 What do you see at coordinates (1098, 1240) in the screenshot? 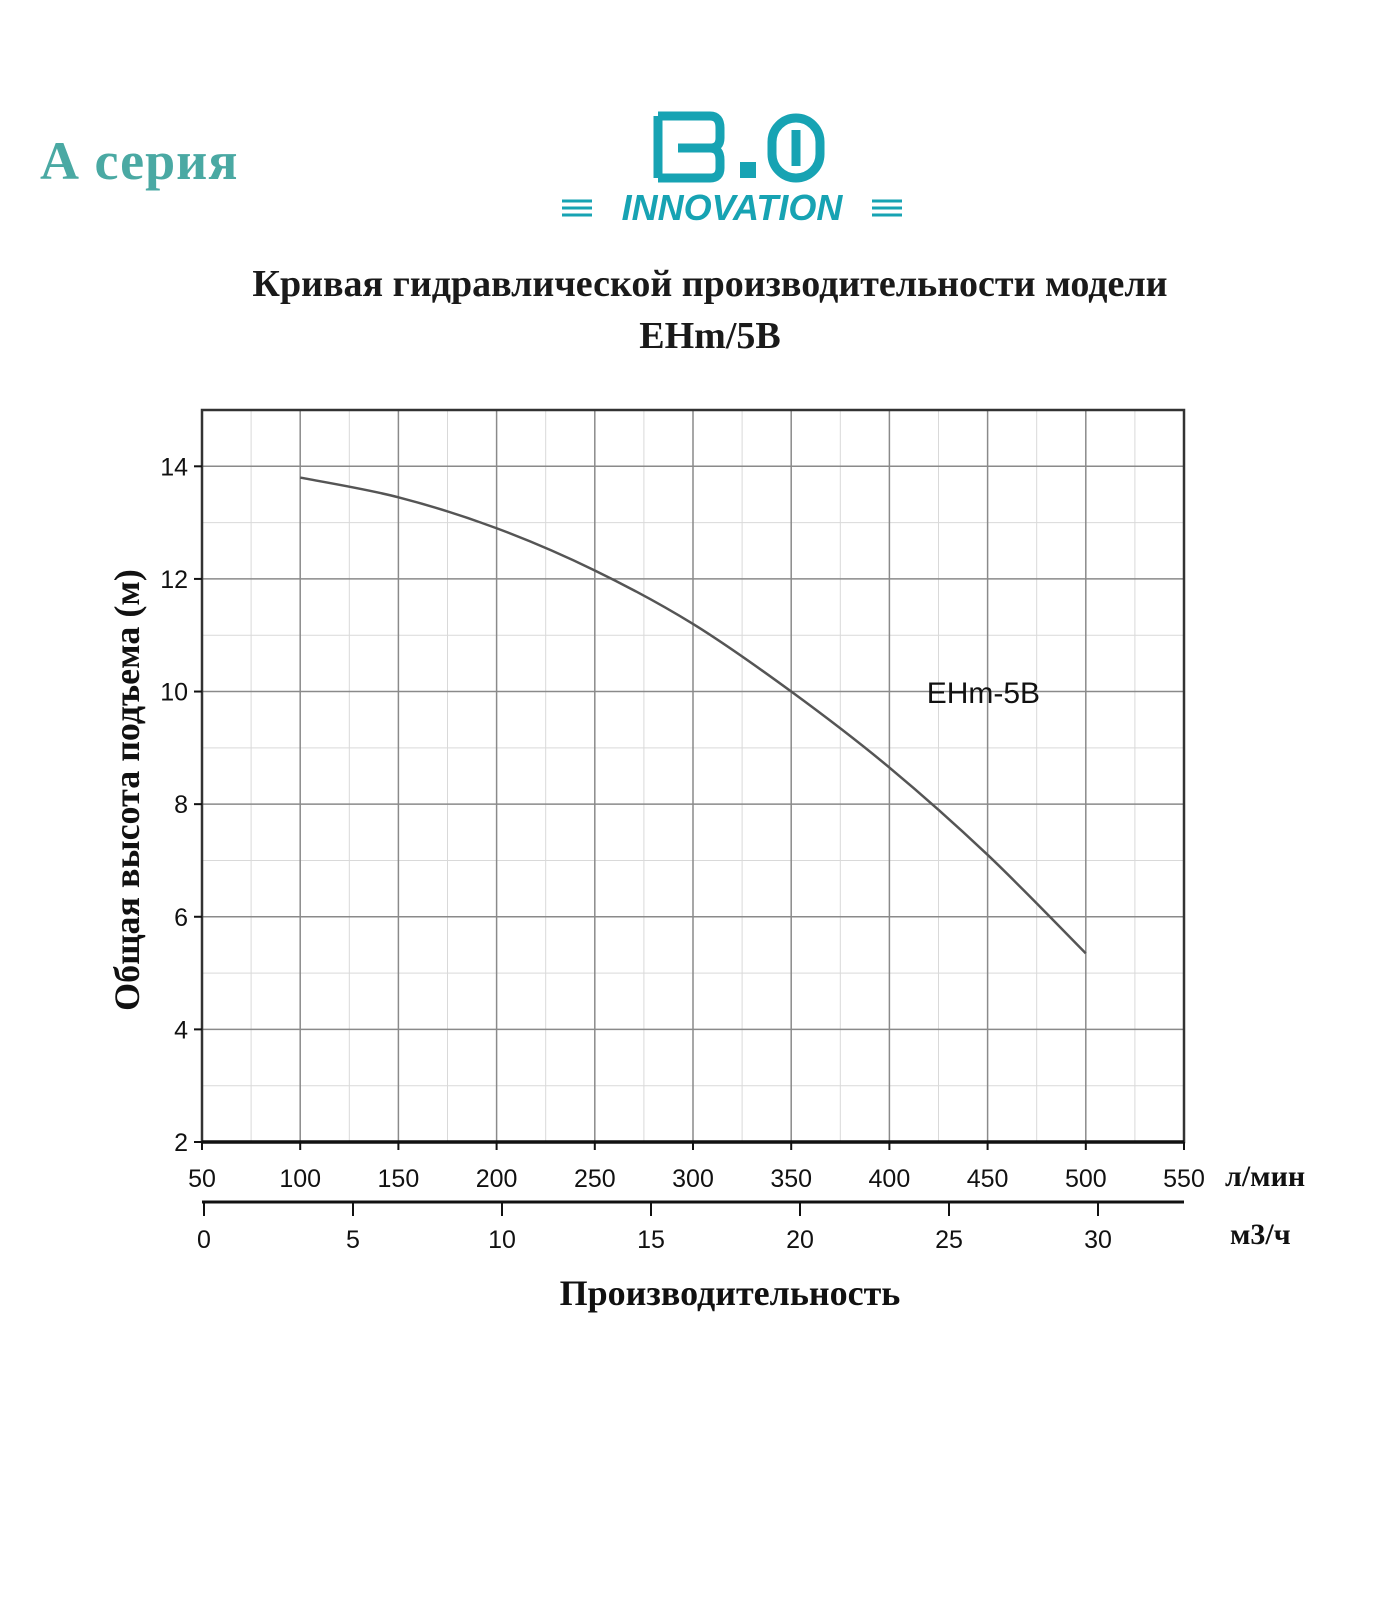
I see `x2-tick-label: 30` at bounding box center [1098, 1240].